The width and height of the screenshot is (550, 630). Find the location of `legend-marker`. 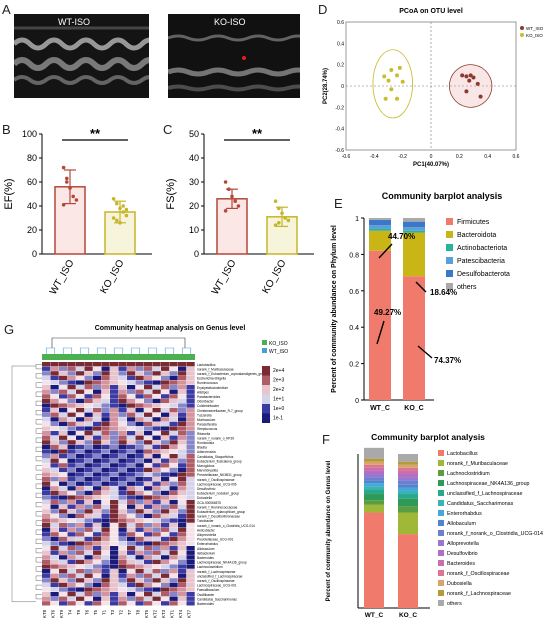

legend-marker is located at coordinates (522, 35).